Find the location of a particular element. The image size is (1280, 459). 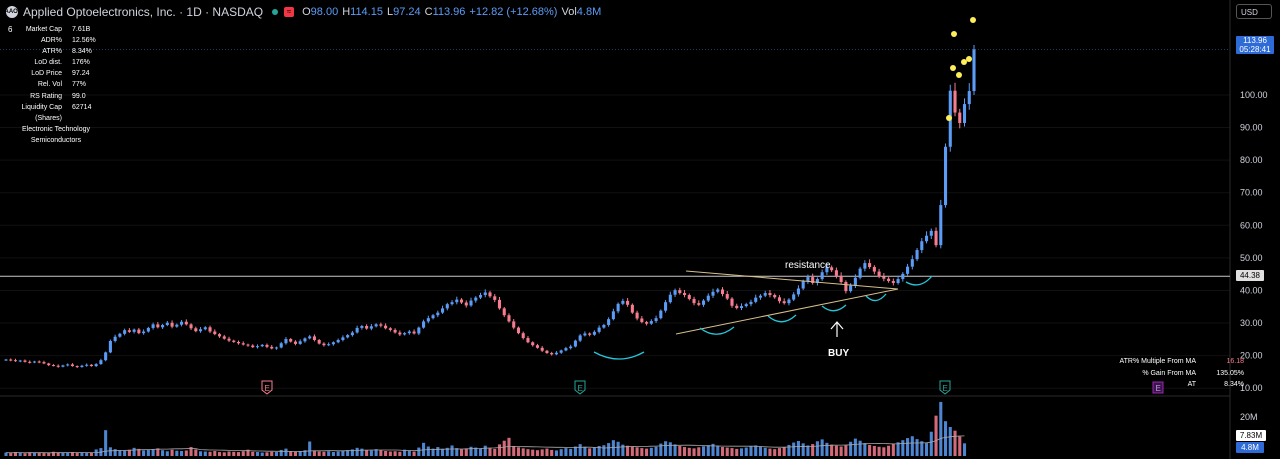

price-tick-label: 80.00 is located at coordinates (1251, 160).